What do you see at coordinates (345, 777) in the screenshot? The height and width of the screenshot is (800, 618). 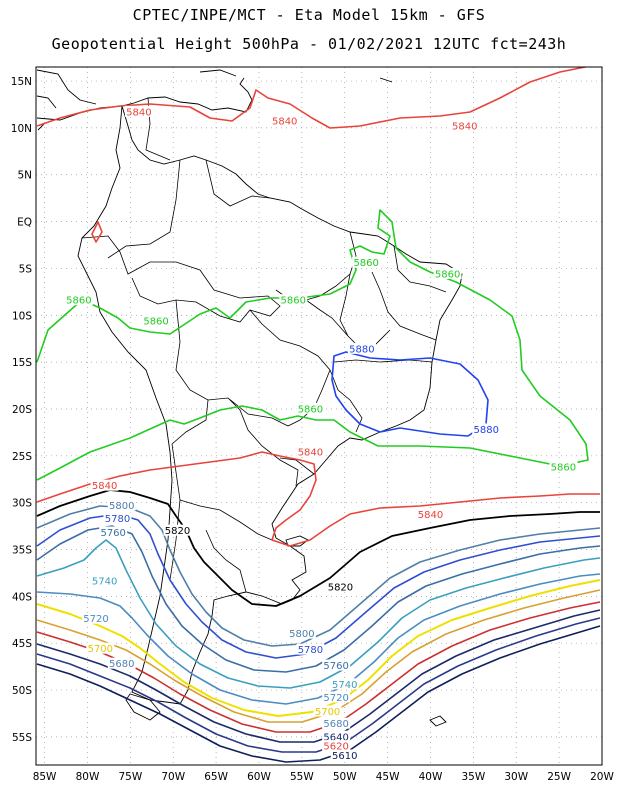 I see `lon-tick-label: 50W` at bounding box center [345, 777].